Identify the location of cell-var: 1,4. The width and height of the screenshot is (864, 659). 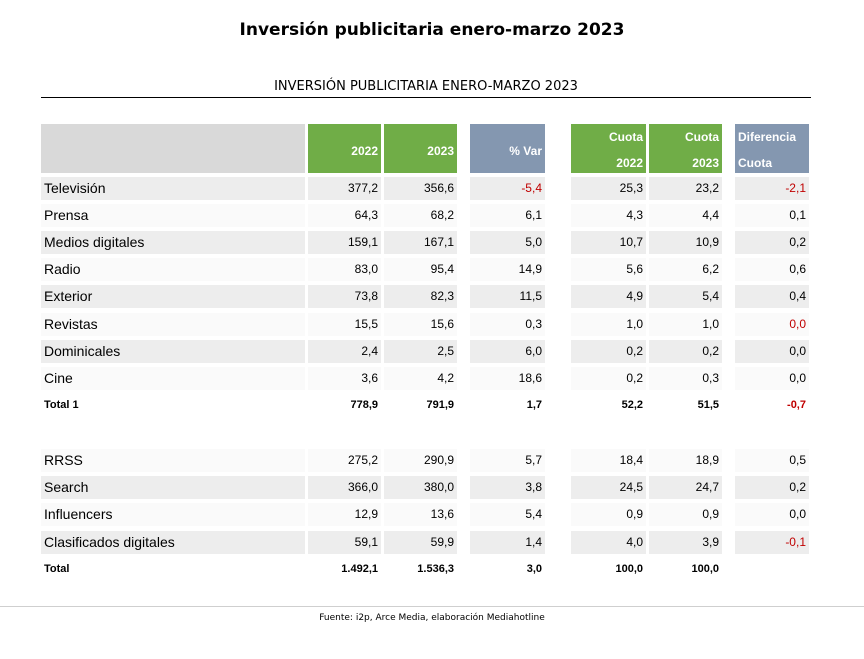
(507, 542).